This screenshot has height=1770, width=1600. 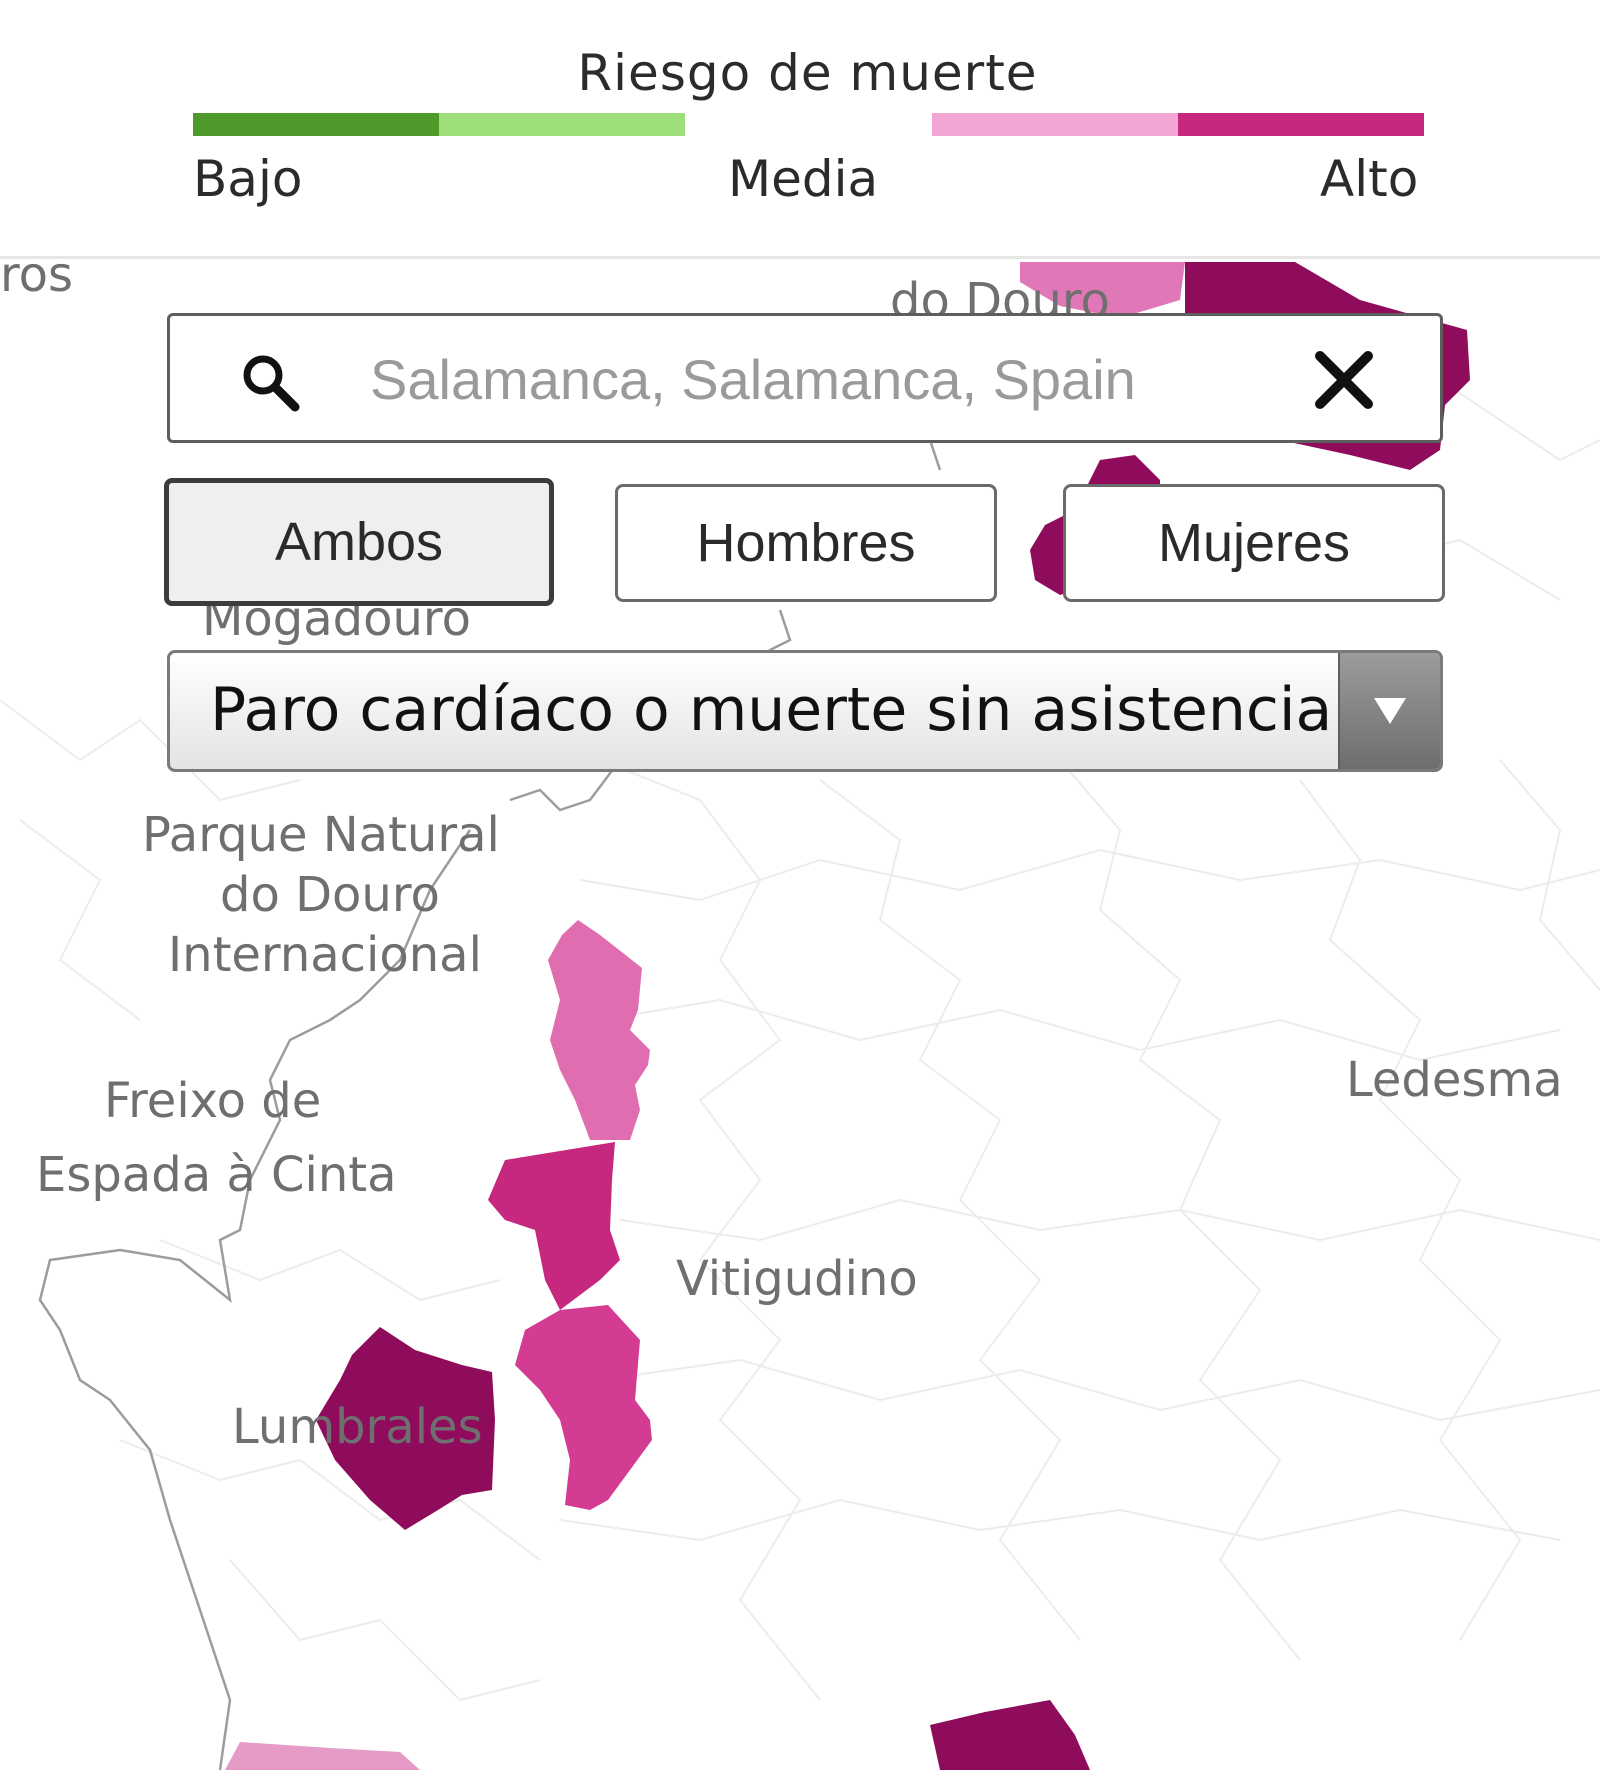 I want to click on legend-bar-low-dark, so click(x=316, y=124).